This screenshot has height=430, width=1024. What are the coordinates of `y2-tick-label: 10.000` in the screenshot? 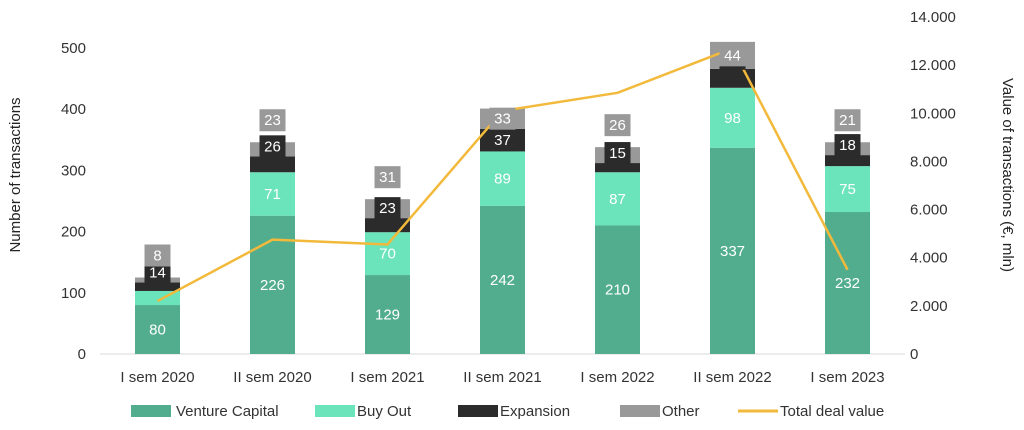 It's located at (933, 113).